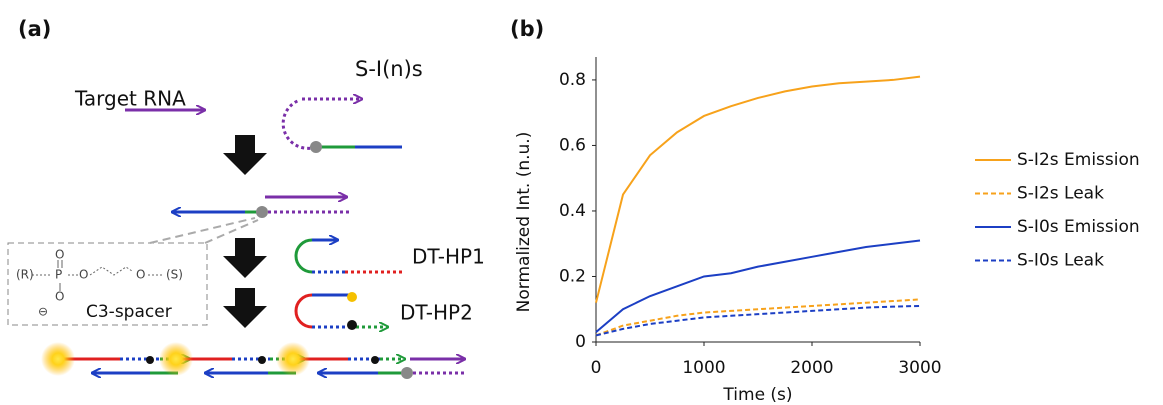 Image resolution: width=1163 pixels, height=405 pixels. Describe the element at coordinates (703, 368) in the screenshot. I see `x-tick-label: 1000` at that location.